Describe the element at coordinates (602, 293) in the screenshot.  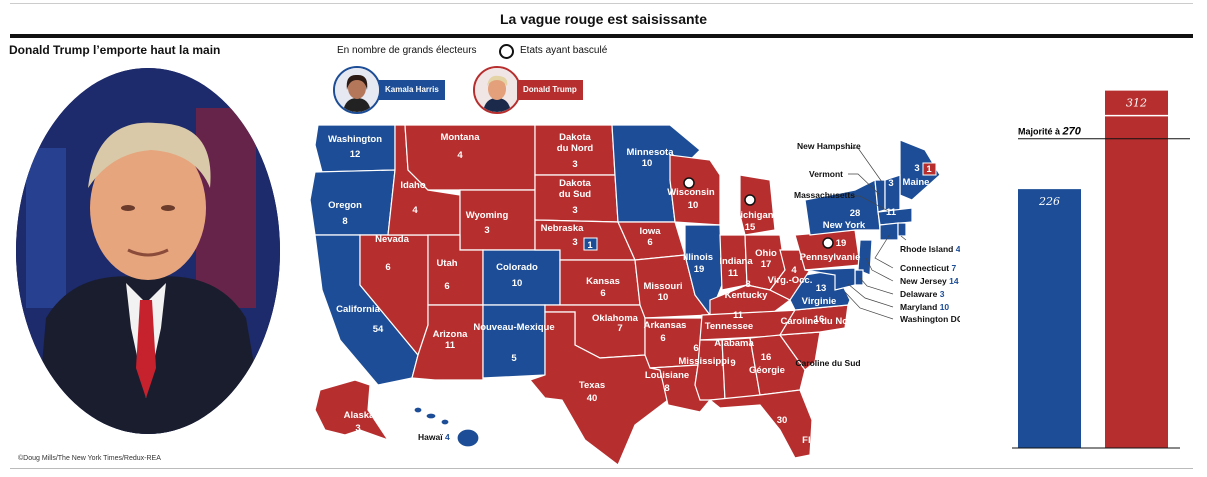
I see `kansas-ev-label: 6` at that location.